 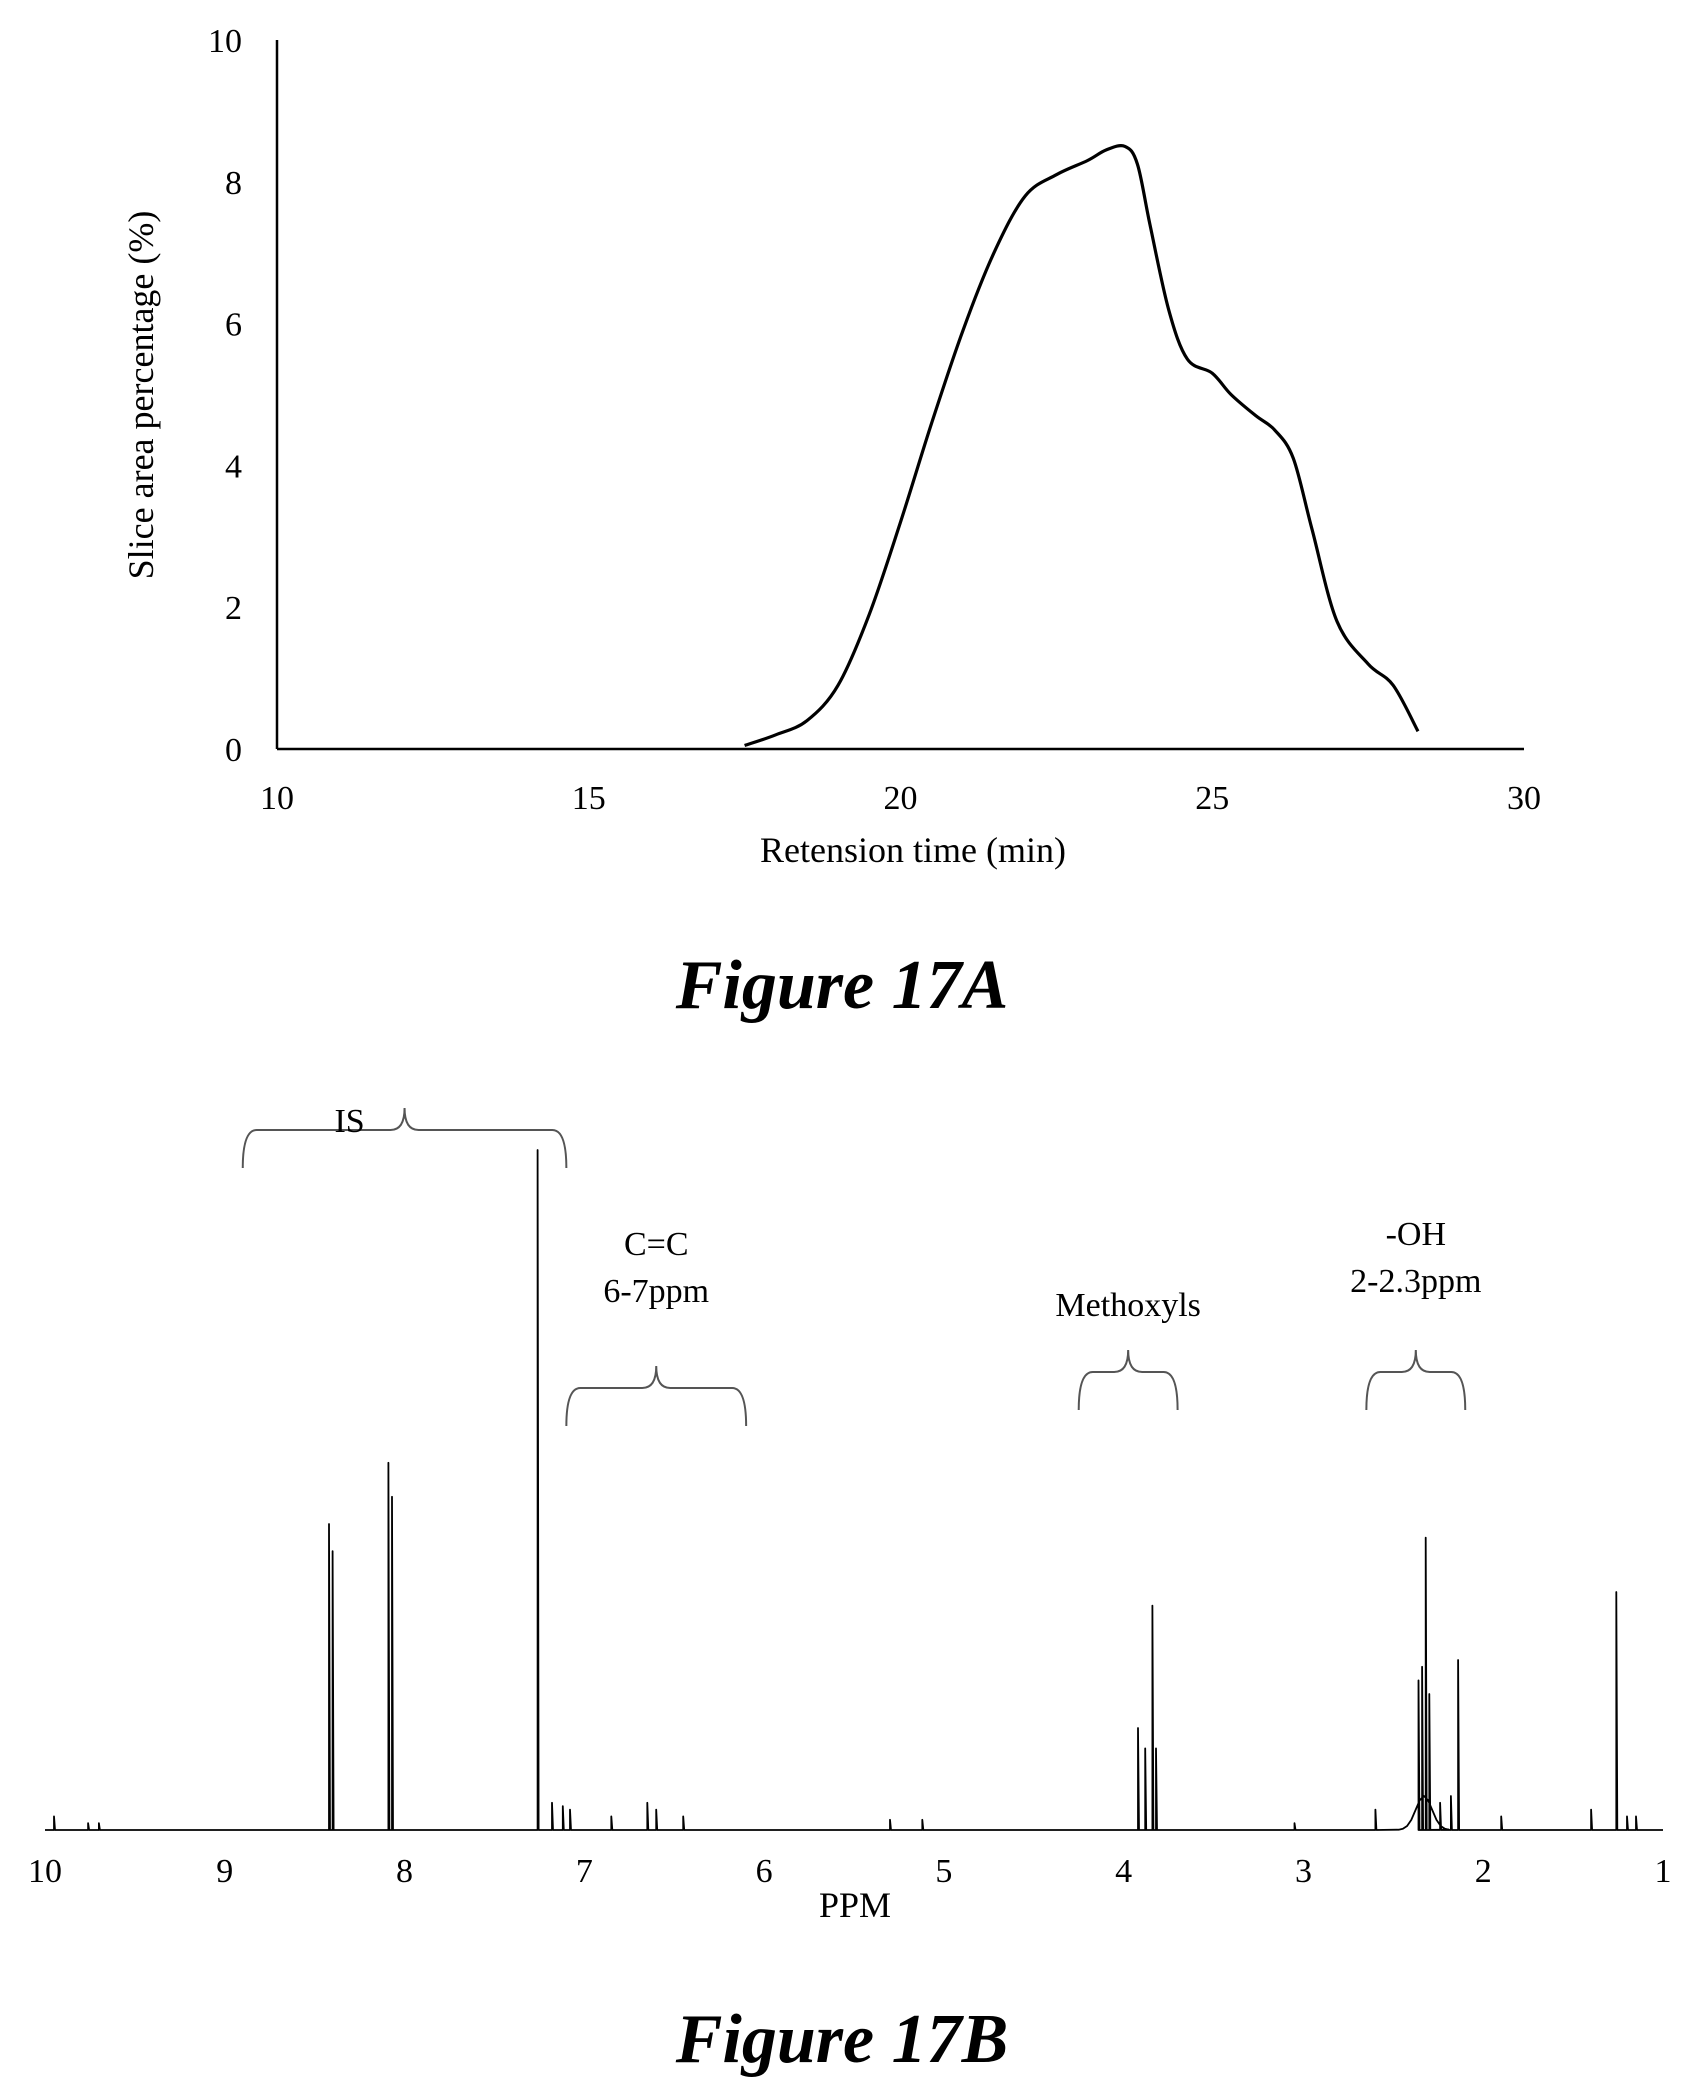 I want to click on chart-17a-y-tick-label: 8, so click(x=233, y=183).